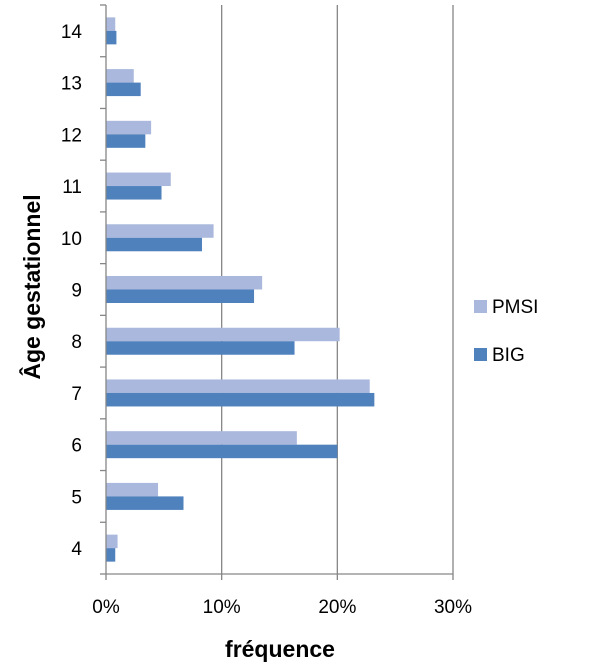 The width and height of the screenshot is (597, 664). I want to click on x-tick-label: 30%, so click(453, 607).